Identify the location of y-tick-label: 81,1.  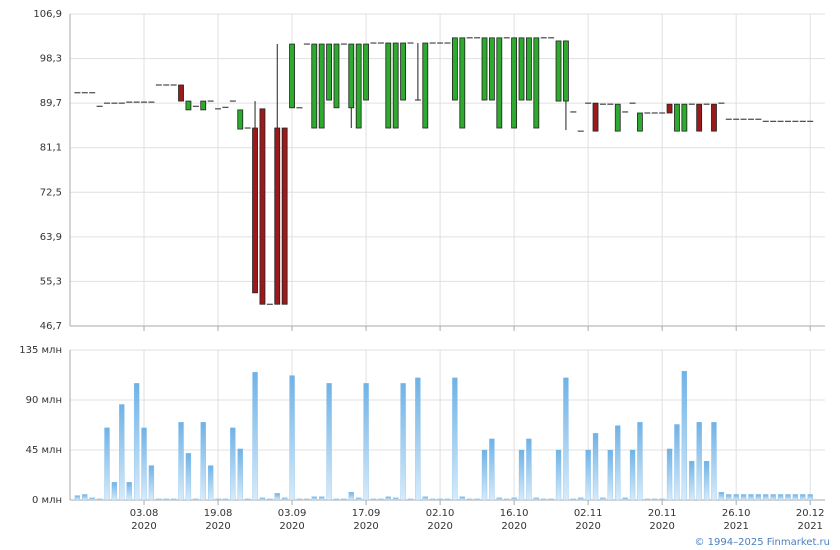
(51, 148).